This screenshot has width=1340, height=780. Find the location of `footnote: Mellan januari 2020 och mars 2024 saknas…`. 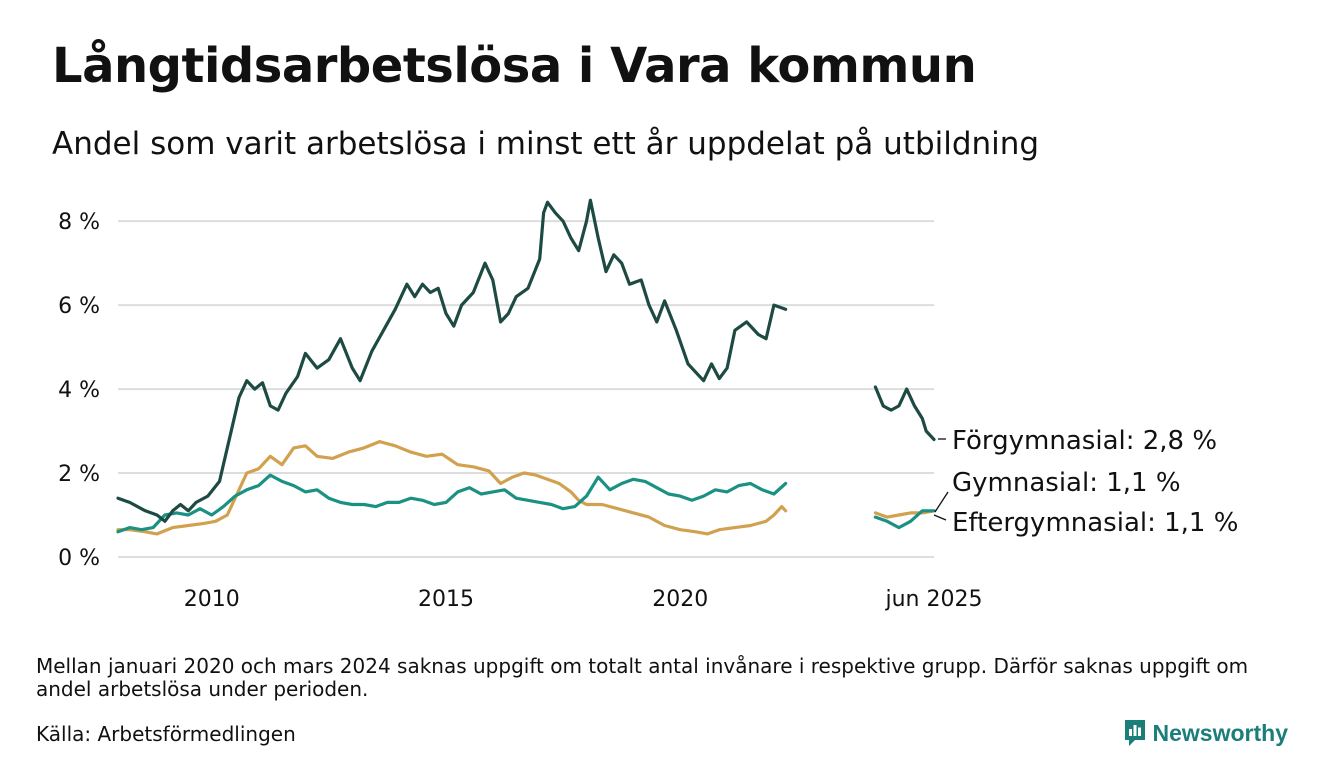

footnote: Mellan januari 2020 och mars 2024 saknas… is located at coordinates (642, 677).